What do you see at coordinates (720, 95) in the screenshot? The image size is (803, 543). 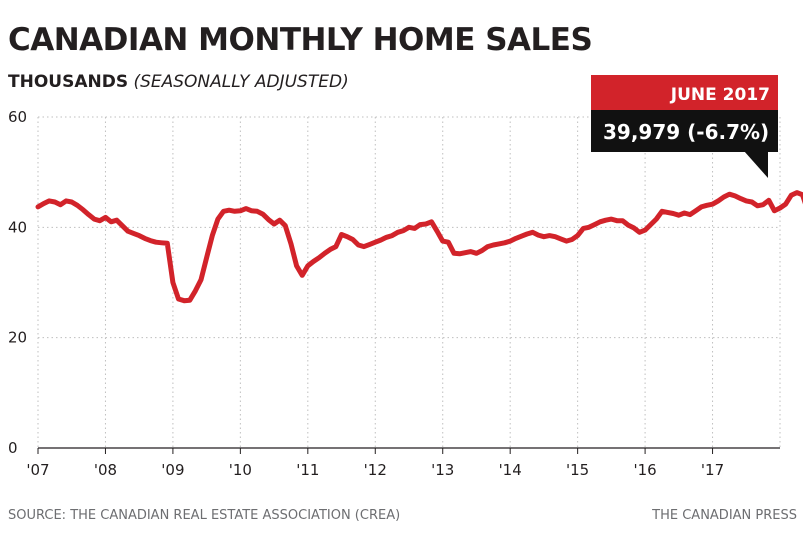 I see `callout-label: JUNE 2017` at bounding box center [720, 95].